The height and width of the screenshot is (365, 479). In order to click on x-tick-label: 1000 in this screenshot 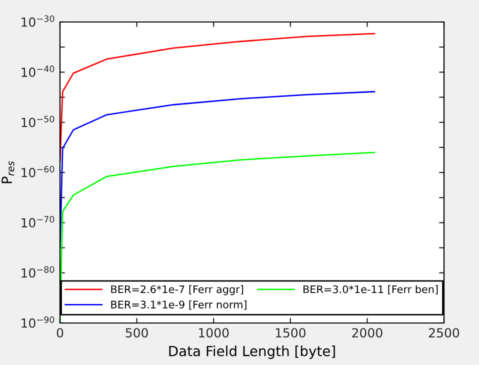, I will do `click(214, 333)`.